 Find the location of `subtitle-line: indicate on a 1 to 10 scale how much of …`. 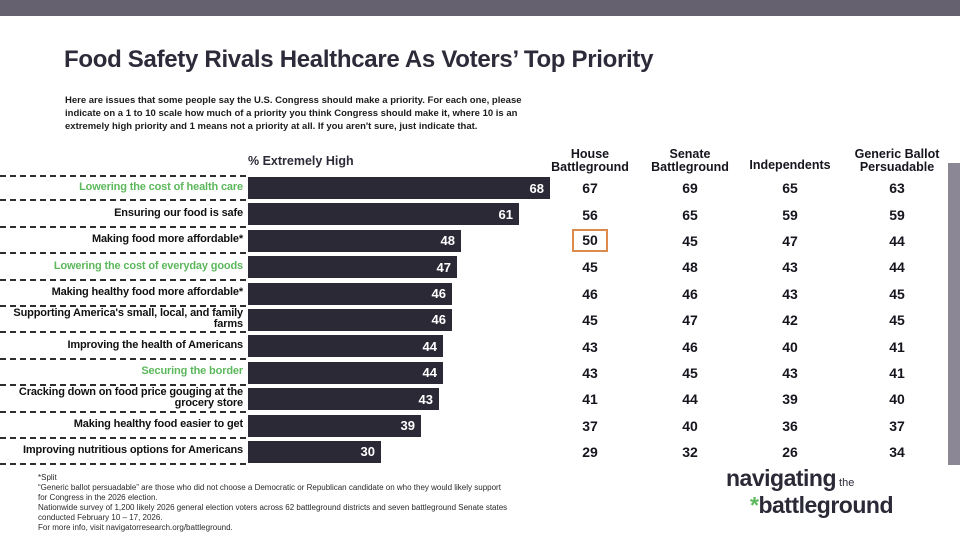

subtitle-line: indicate on a 1 to 10 scale how much of … is located at coordinates (291, 113).